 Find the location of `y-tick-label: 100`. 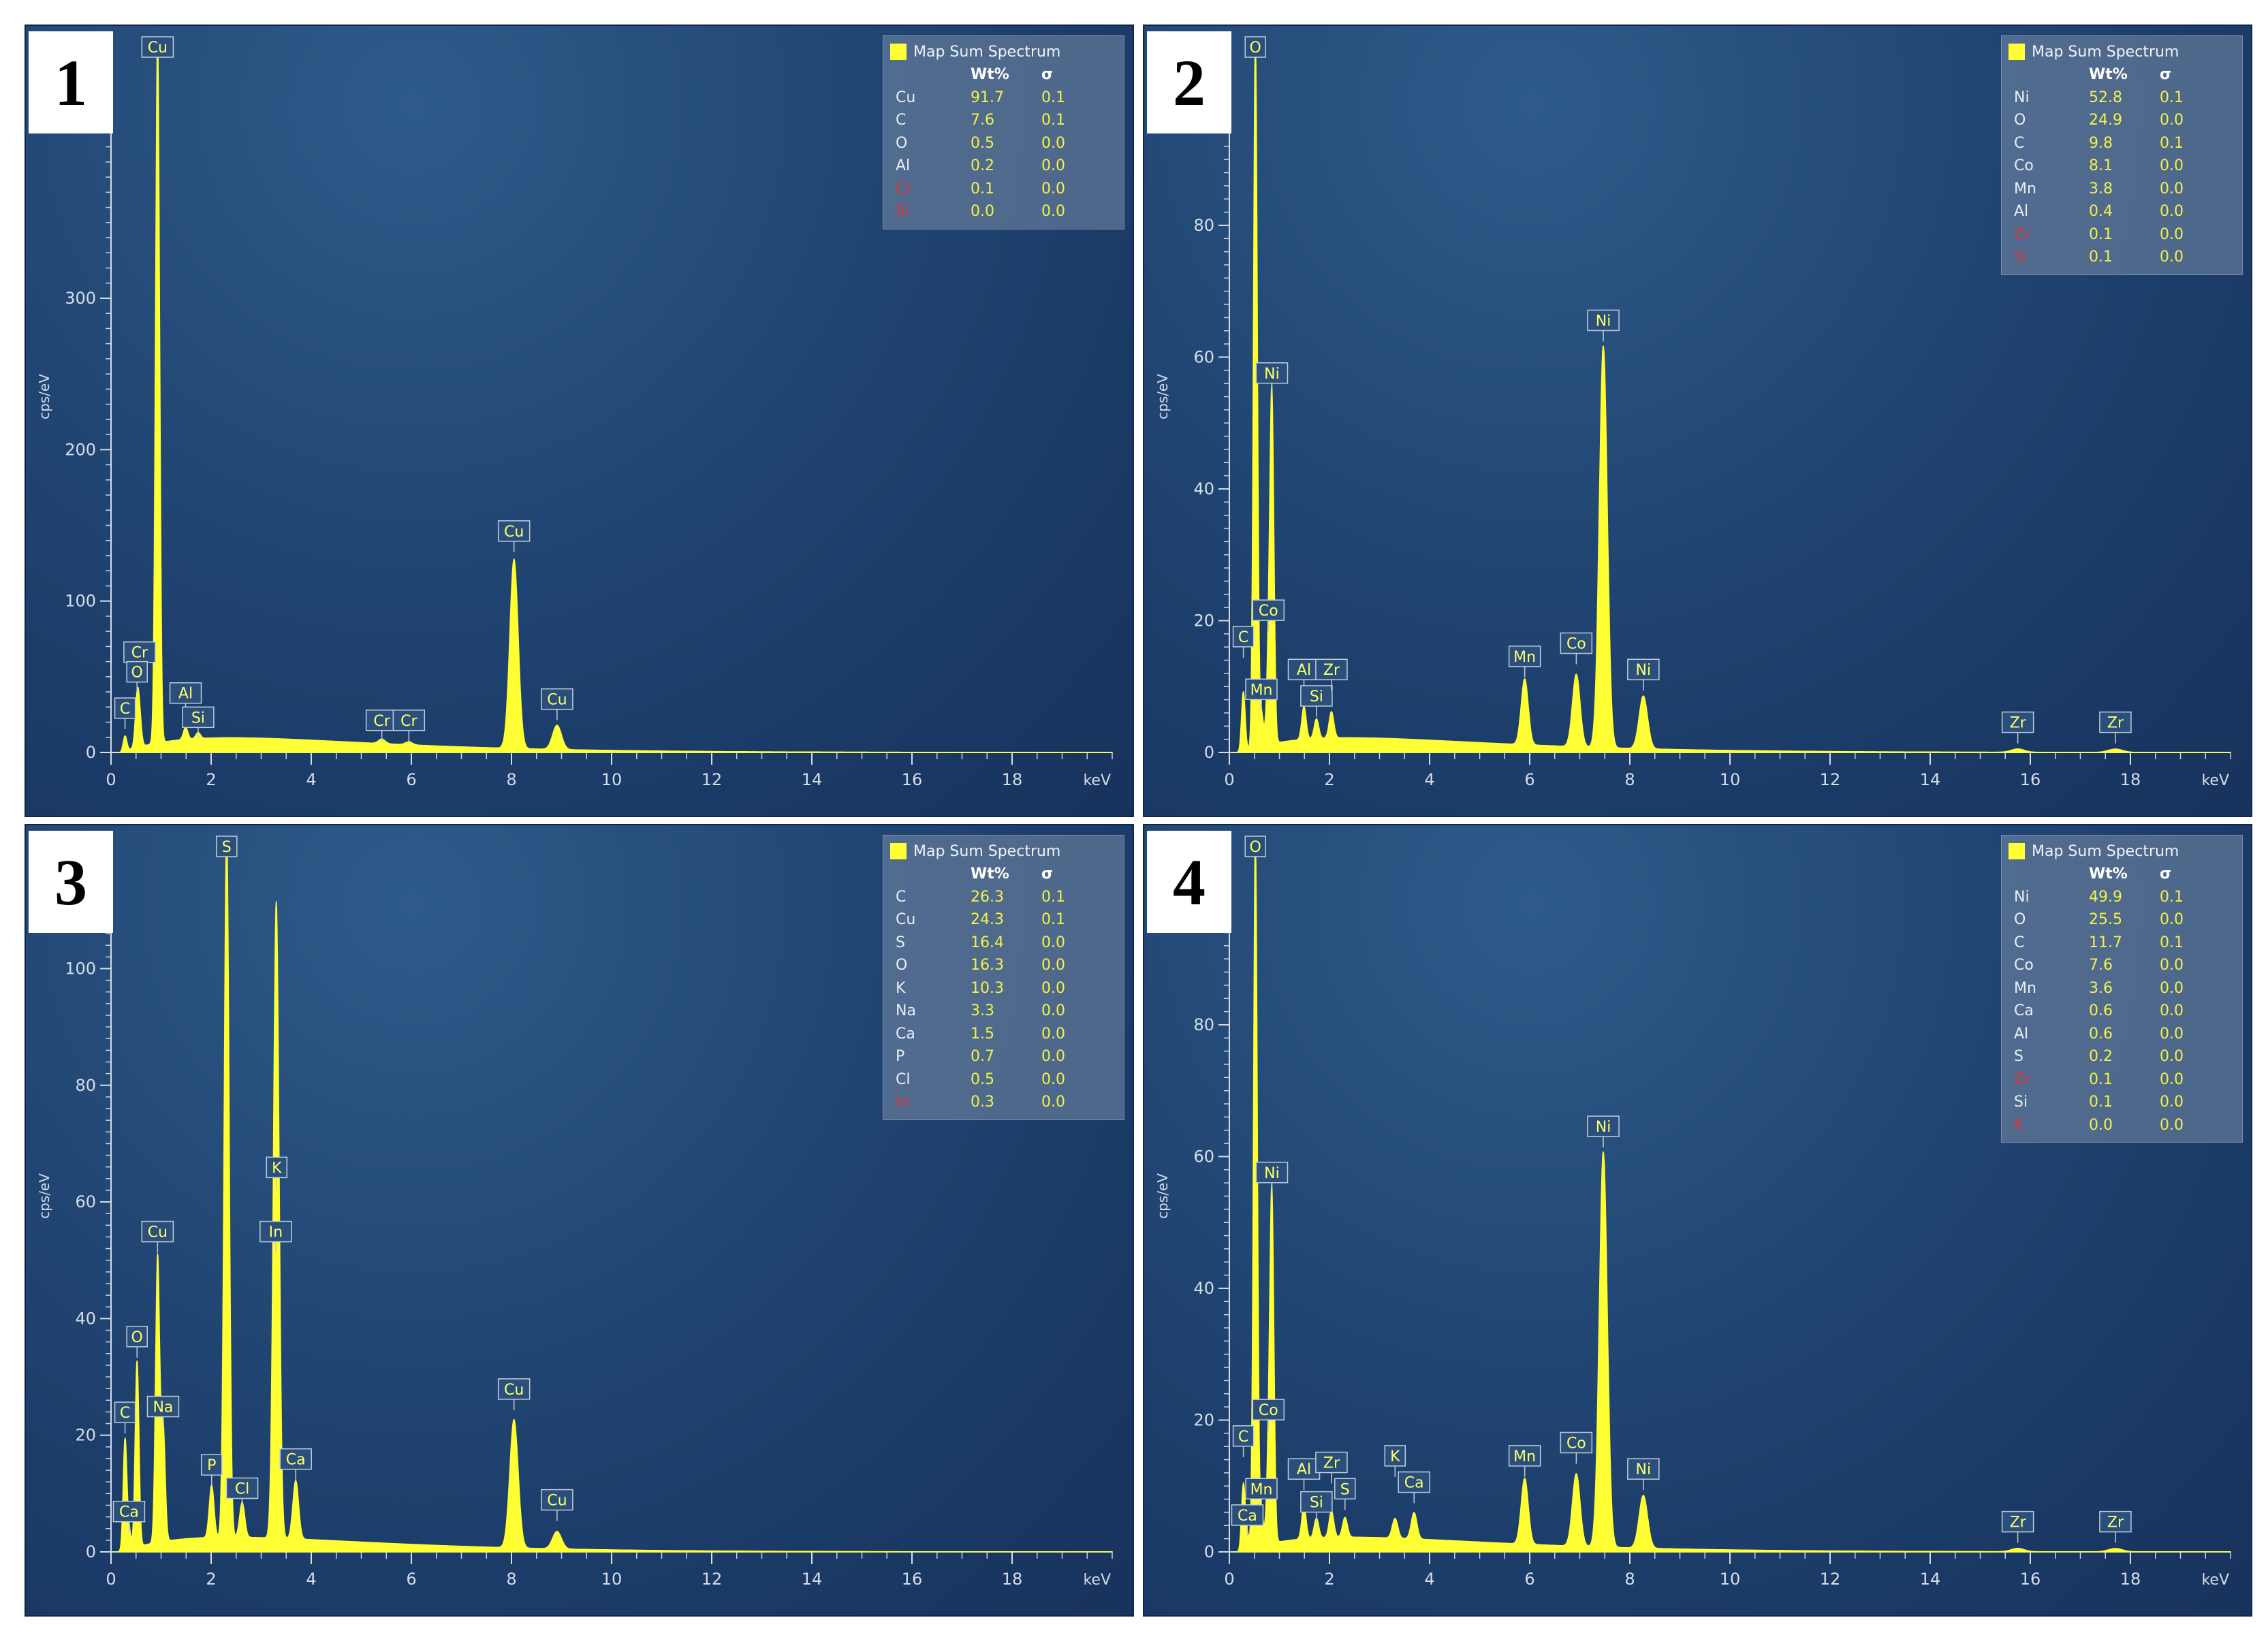

y-tick-label: 100 is located at coordinates (80, 601).